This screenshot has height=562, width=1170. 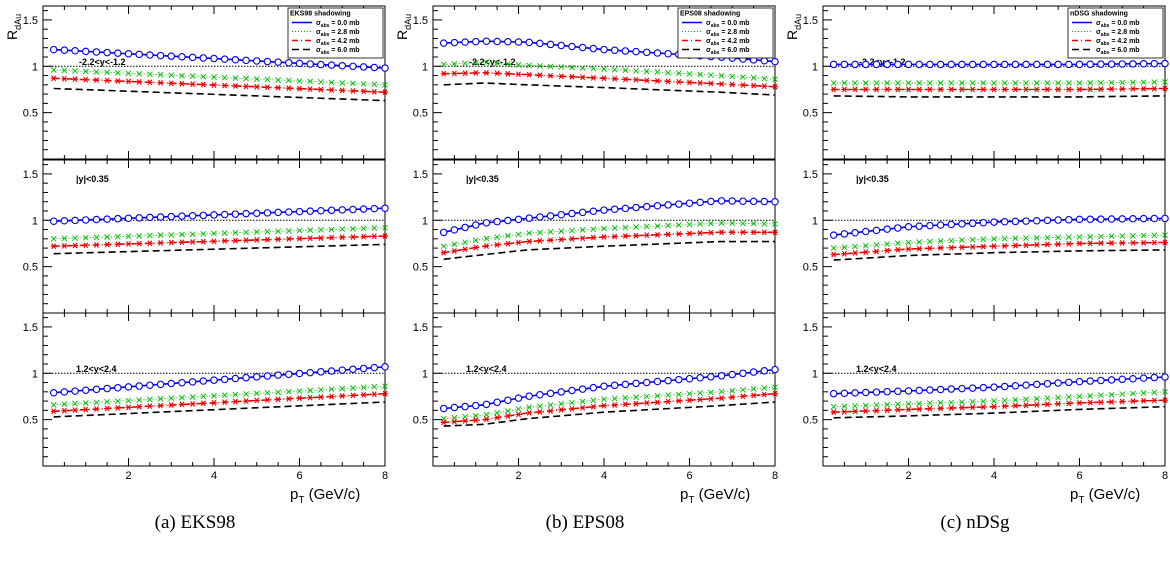 I want to click on x-tick-label: 4, so click(x=604, y=476).